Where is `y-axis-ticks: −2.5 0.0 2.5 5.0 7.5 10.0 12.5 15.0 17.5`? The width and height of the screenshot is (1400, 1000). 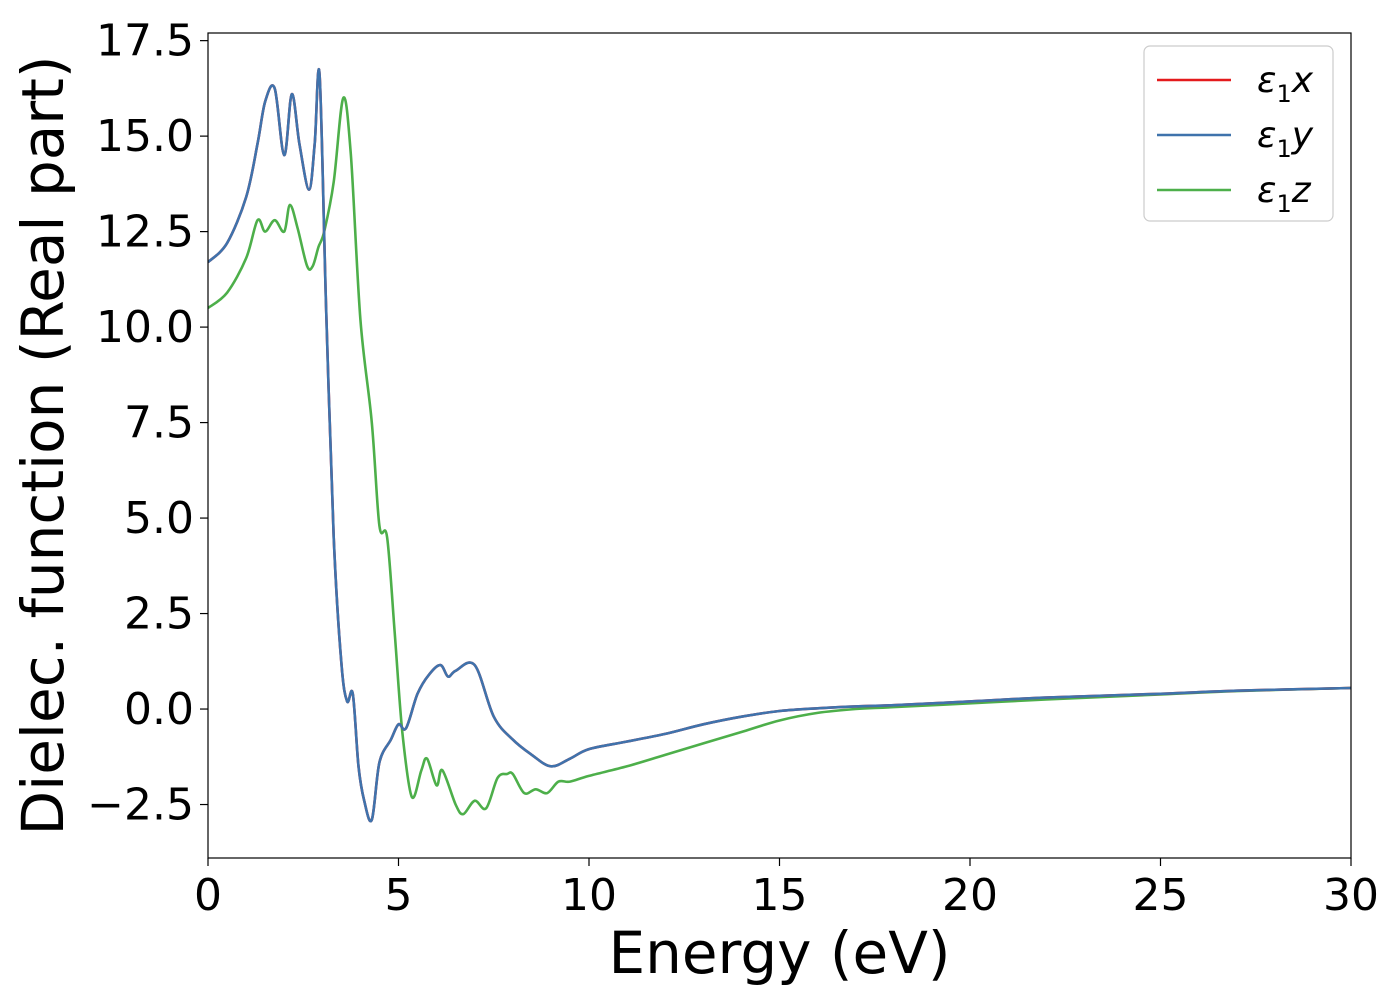
y-axis-ticks: −2.5 0.0 2.5 5.0 7.5 10.0 12.5 15.0 17.5 is located at coordinates (147, 423).